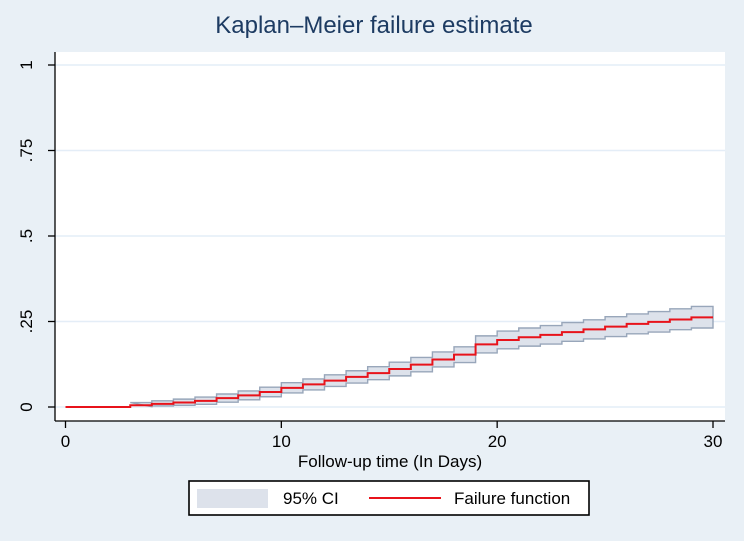 The image size is (744, 541). Describe the element at coordinates (232, 498) in the screenshot. I see `legend-ci-swatch-icon` at that location.